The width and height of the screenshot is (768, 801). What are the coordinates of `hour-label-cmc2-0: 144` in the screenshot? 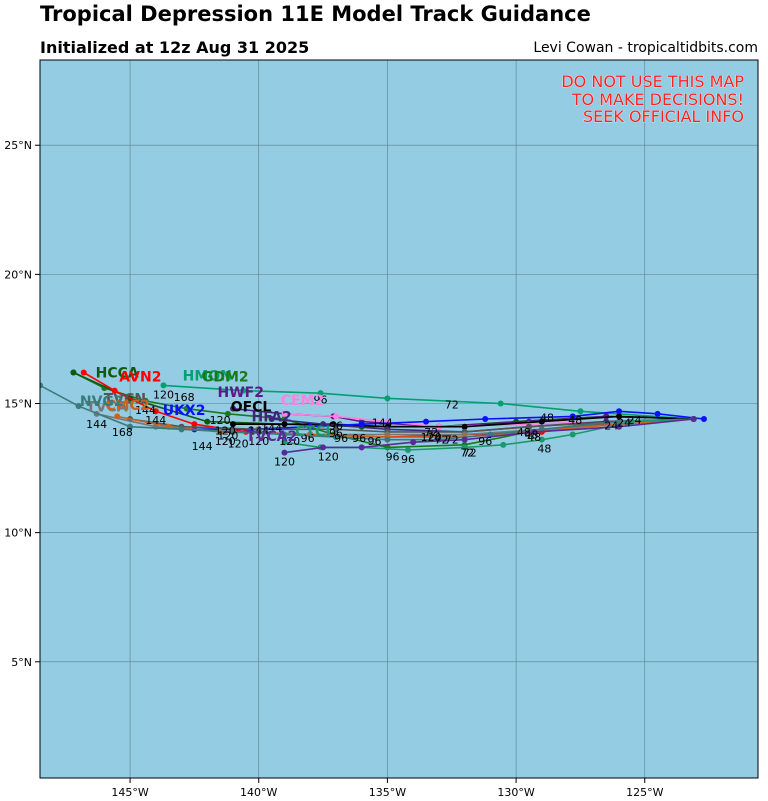 It's located at (155, 420).